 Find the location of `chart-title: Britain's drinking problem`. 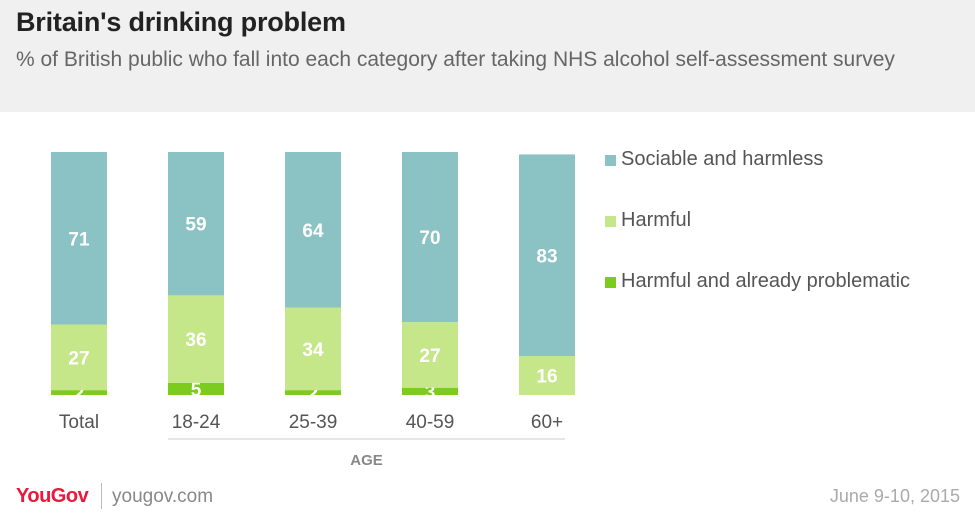

chart-title: Britain's drinking problem is located at coordinates (181, 22).